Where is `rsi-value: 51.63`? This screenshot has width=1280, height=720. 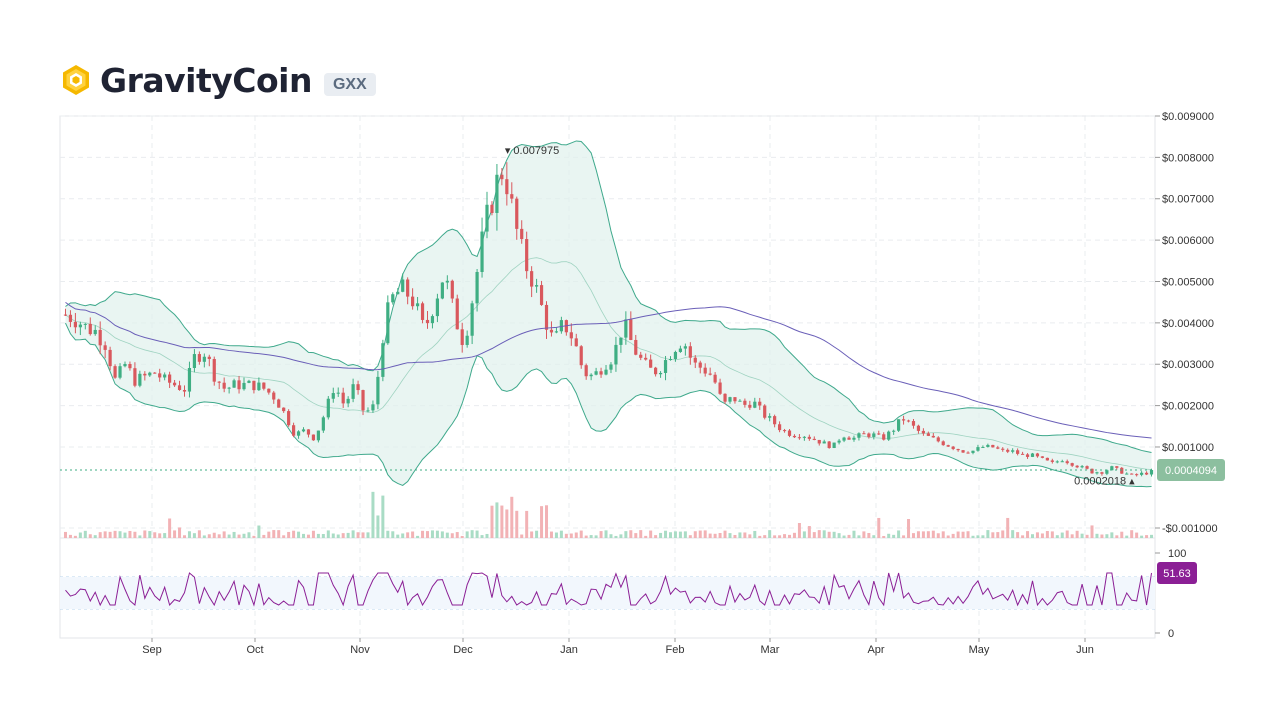
rsi-value: 51.63 is located at coordinates (1177, 574).